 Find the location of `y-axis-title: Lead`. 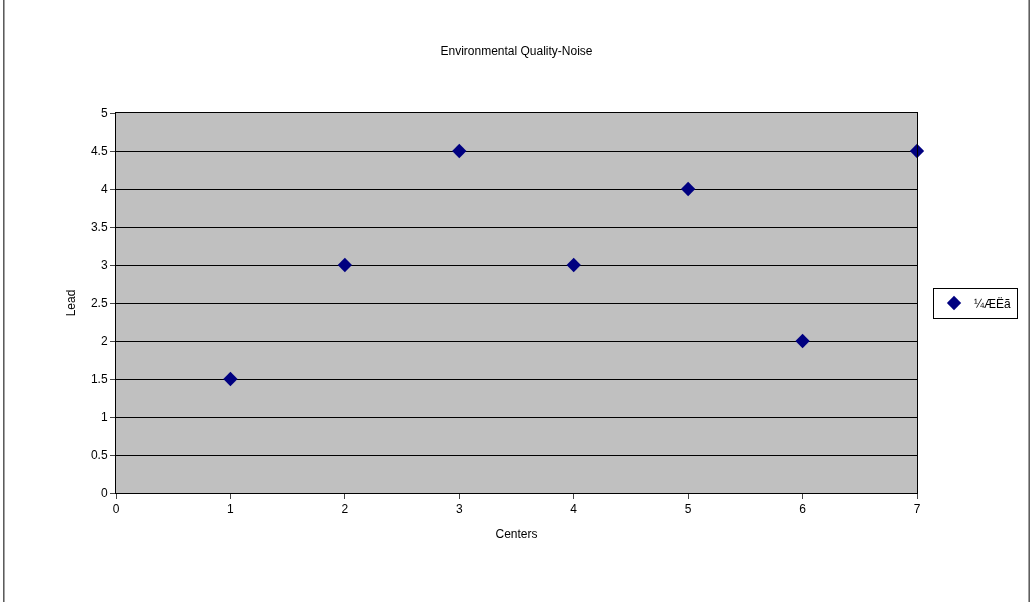

y-axis-title: Lead is located at coordinates (71, 303).